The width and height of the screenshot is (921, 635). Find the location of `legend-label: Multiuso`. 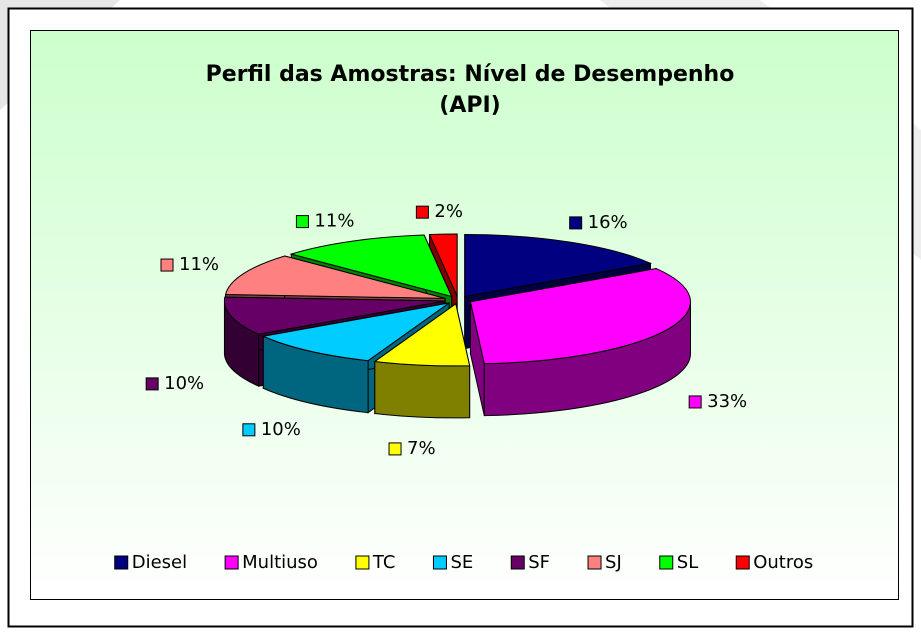

legend-label: Multiuso is located at coordinates (280, 562).